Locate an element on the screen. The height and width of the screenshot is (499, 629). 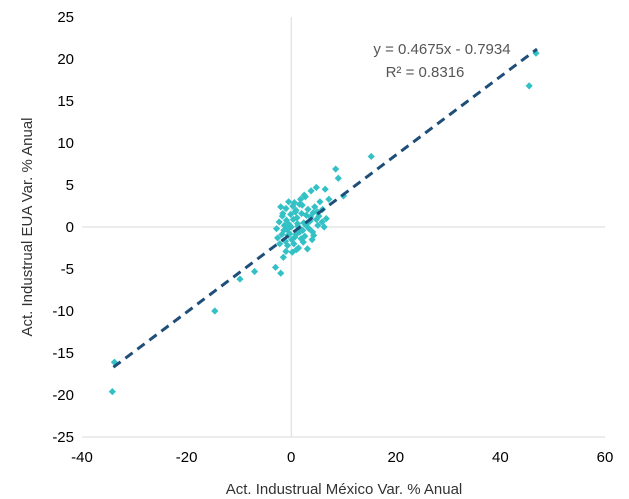
y-tick-label: 15 is located at coordinates (65, 101).